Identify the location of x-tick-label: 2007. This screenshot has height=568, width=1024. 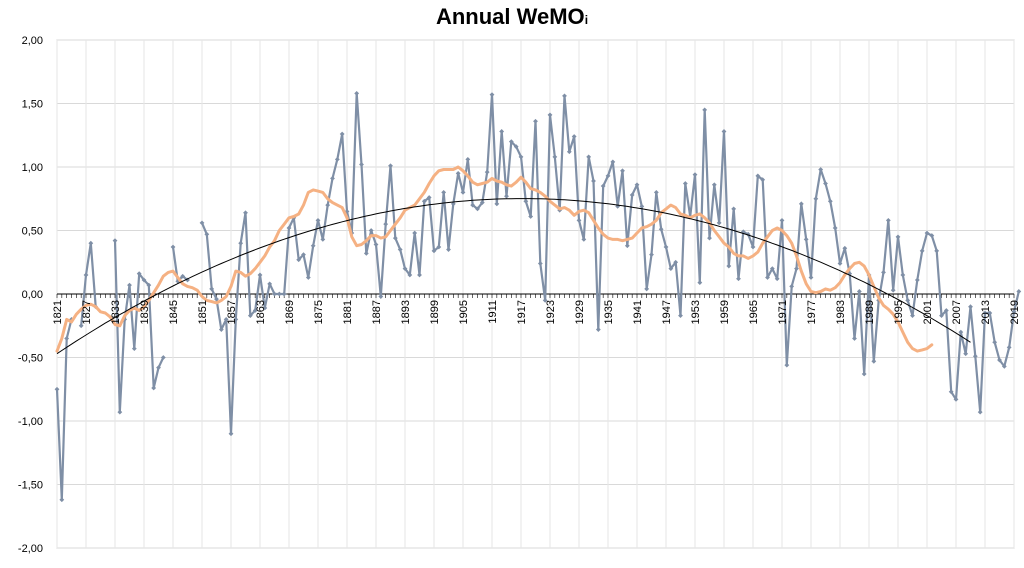
(957, 312).